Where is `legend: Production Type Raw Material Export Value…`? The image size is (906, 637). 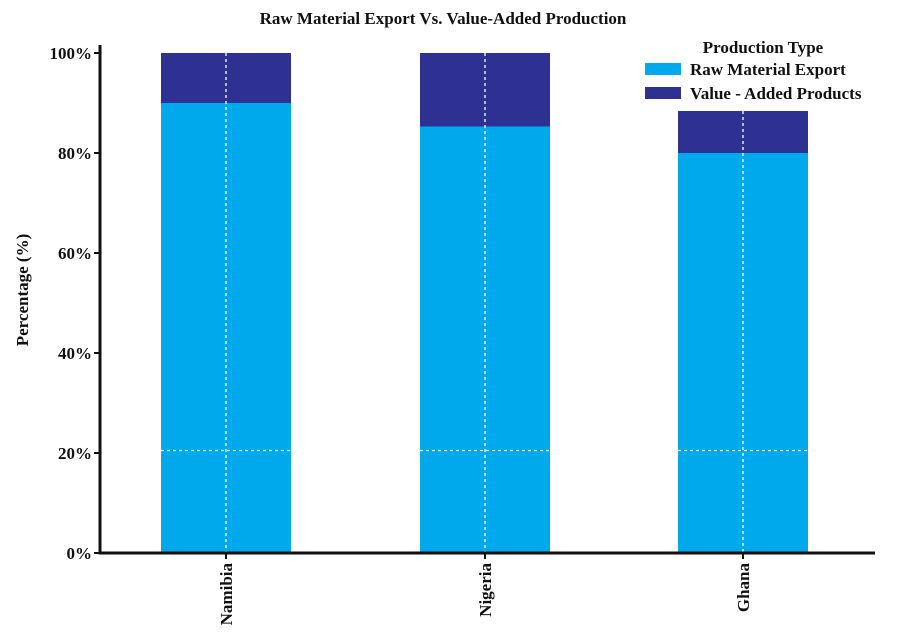 legend: Production Type Raw Material Export Value… is located at coordinates (753, 70).